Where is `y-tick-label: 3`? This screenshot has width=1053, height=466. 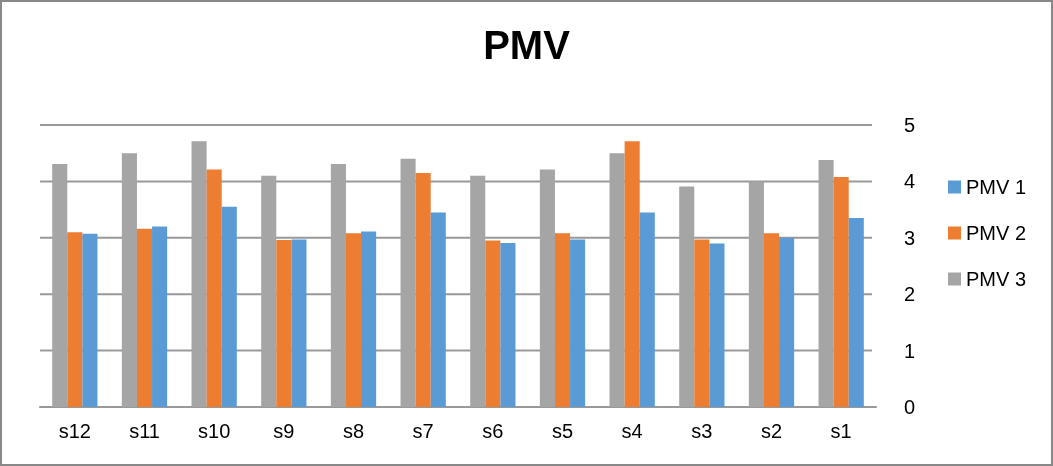
y-tick-label: 3 is located at coordinates (910, 237).